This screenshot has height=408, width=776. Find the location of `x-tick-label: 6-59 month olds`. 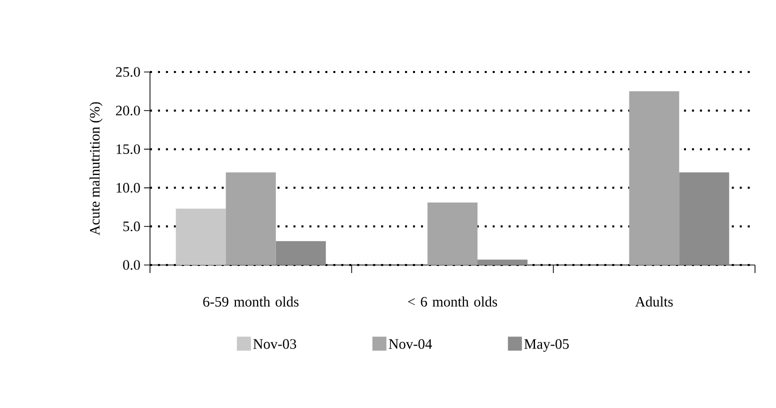

x-tick-label: 6-59 month olds is located at coordinates (251, 301).